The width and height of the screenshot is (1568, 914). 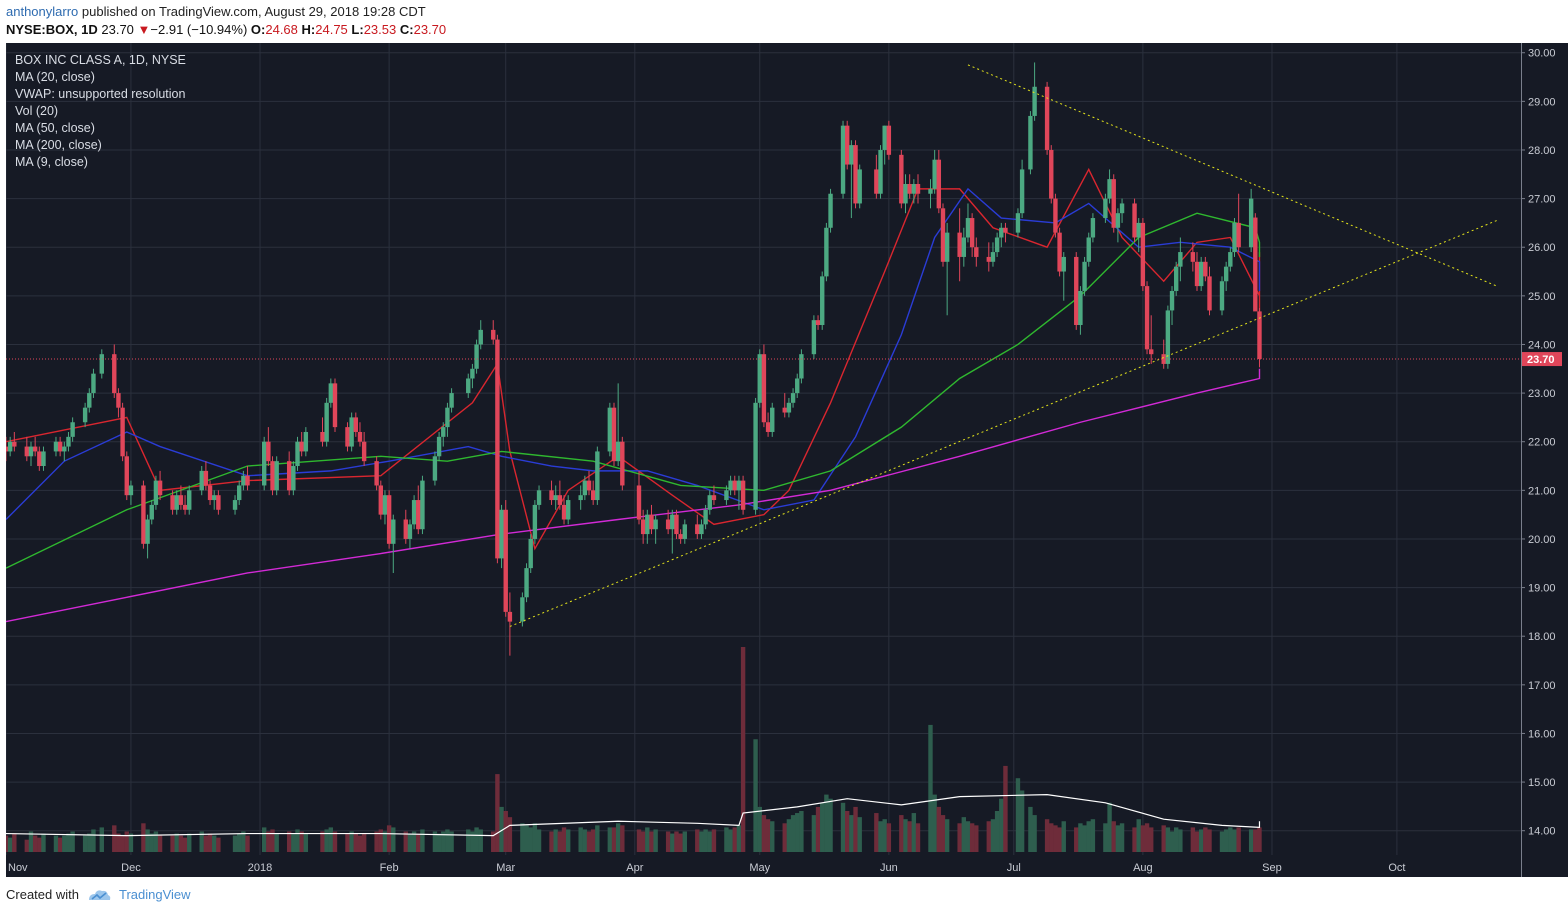 I want to click on legend-item-vwap: VWAP: unsupported resolution, so click(x=100, y=94).